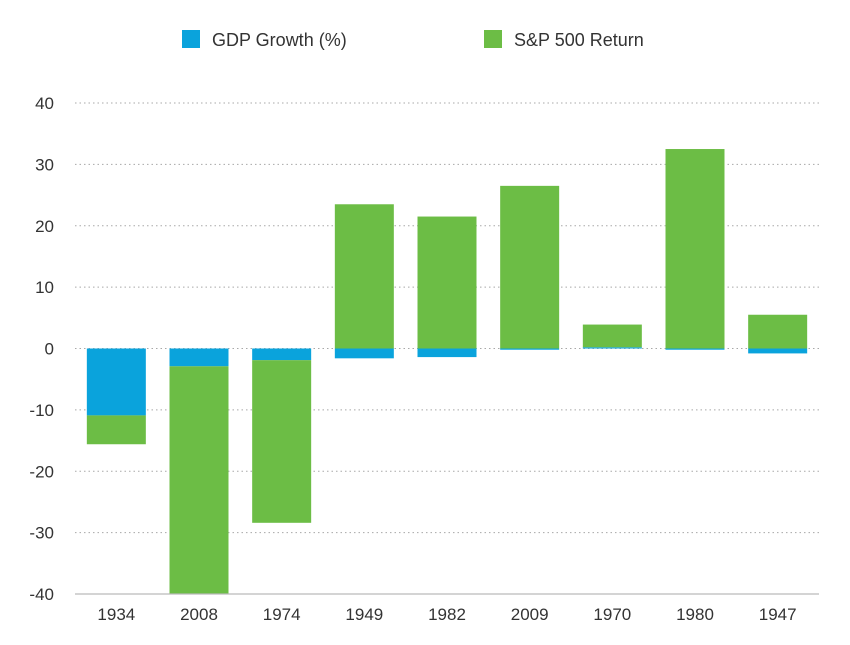 The height and width of the screenshot is (645, 850). Describe the element at coordinates (530, 614) in the screenshot. I see `x-tick-label: 2009` at that location.